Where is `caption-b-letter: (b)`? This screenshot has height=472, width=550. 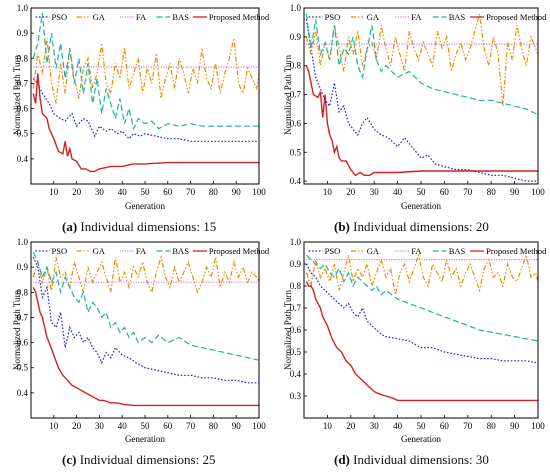 caption-b-letter: (b) is located at coordinates (342, 226).